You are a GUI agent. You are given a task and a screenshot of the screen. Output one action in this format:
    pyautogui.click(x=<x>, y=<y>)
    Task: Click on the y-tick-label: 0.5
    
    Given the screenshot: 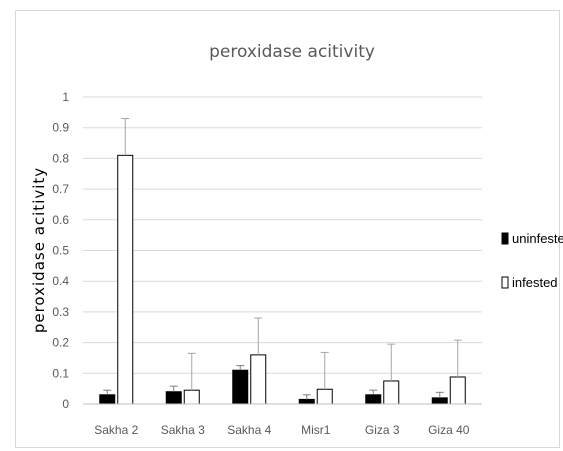 What is the action you would take?
    pyautogui.click(x=60, y=251)
    